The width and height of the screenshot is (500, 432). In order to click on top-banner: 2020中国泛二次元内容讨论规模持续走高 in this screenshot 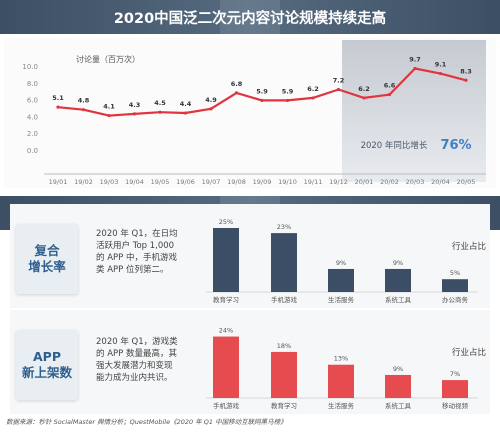, I will do `click(250, 17)`.